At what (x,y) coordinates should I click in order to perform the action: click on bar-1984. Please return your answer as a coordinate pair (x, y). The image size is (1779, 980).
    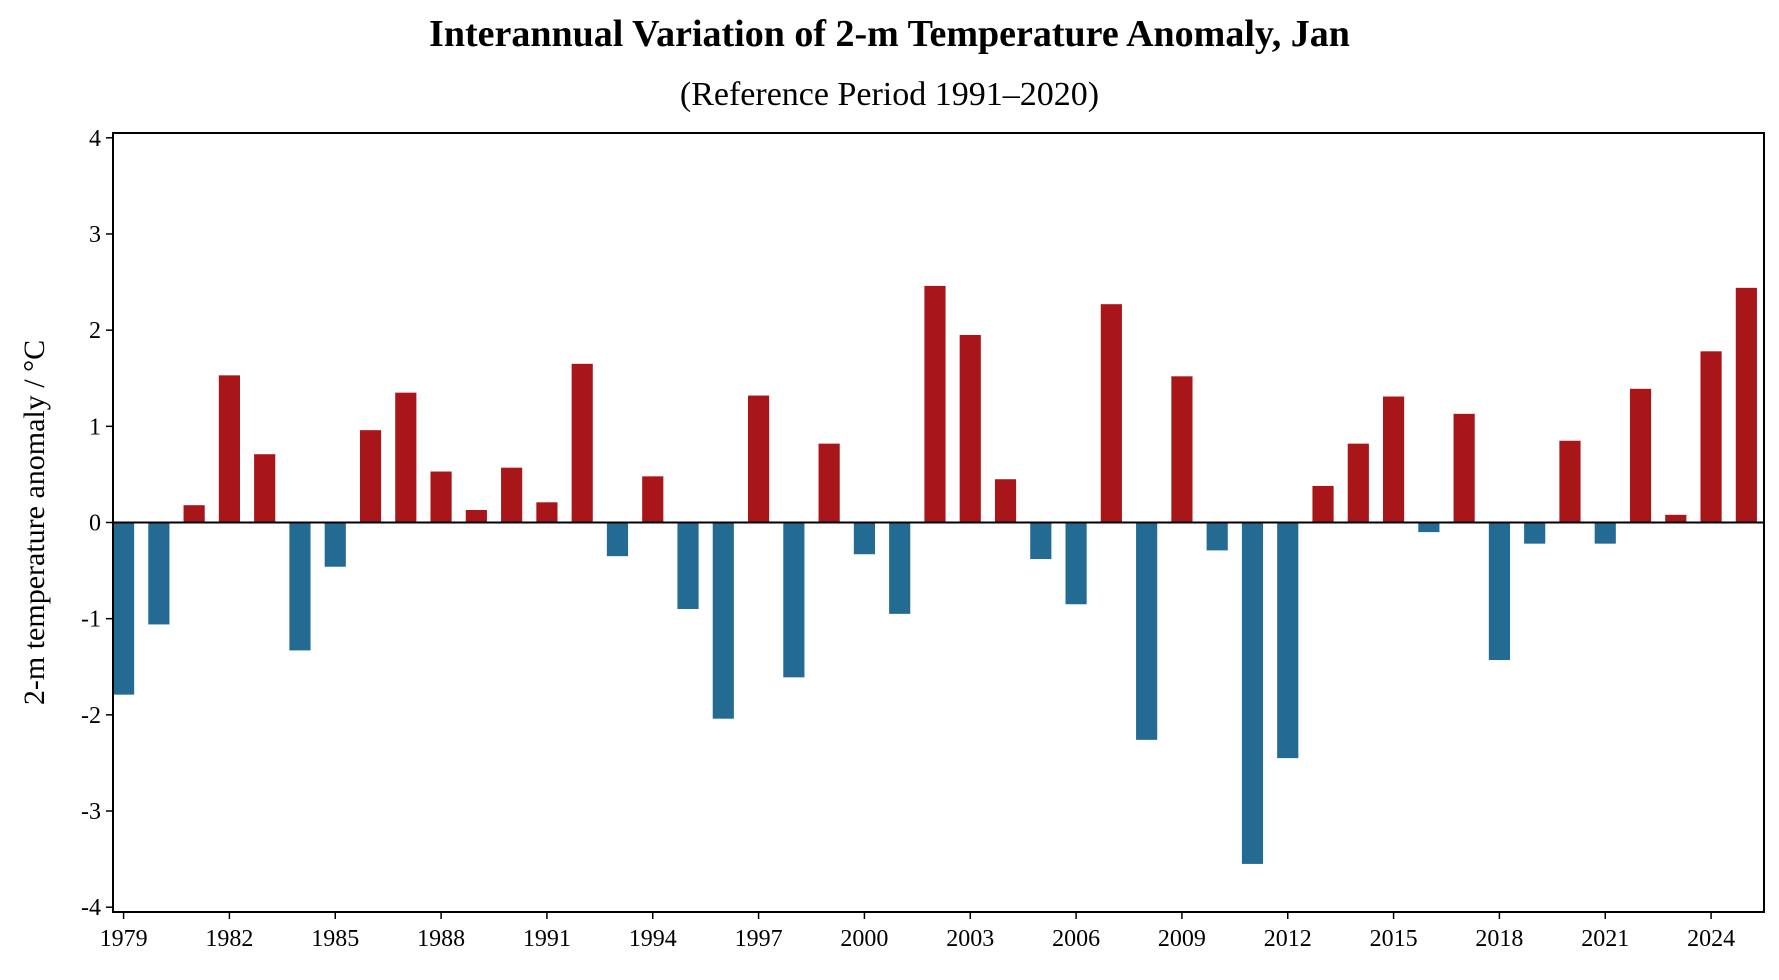
    Looking at the image, I should click on (300, 586).